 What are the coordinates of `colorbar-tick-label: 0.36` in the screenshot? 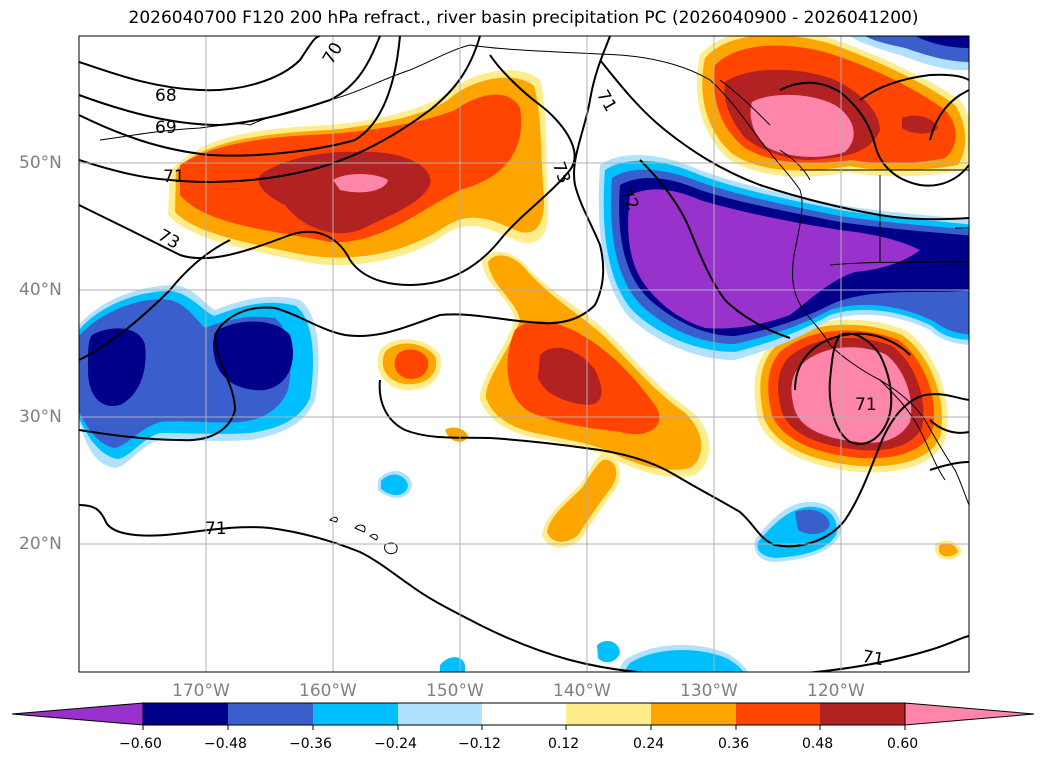 It's located at (734, 744).